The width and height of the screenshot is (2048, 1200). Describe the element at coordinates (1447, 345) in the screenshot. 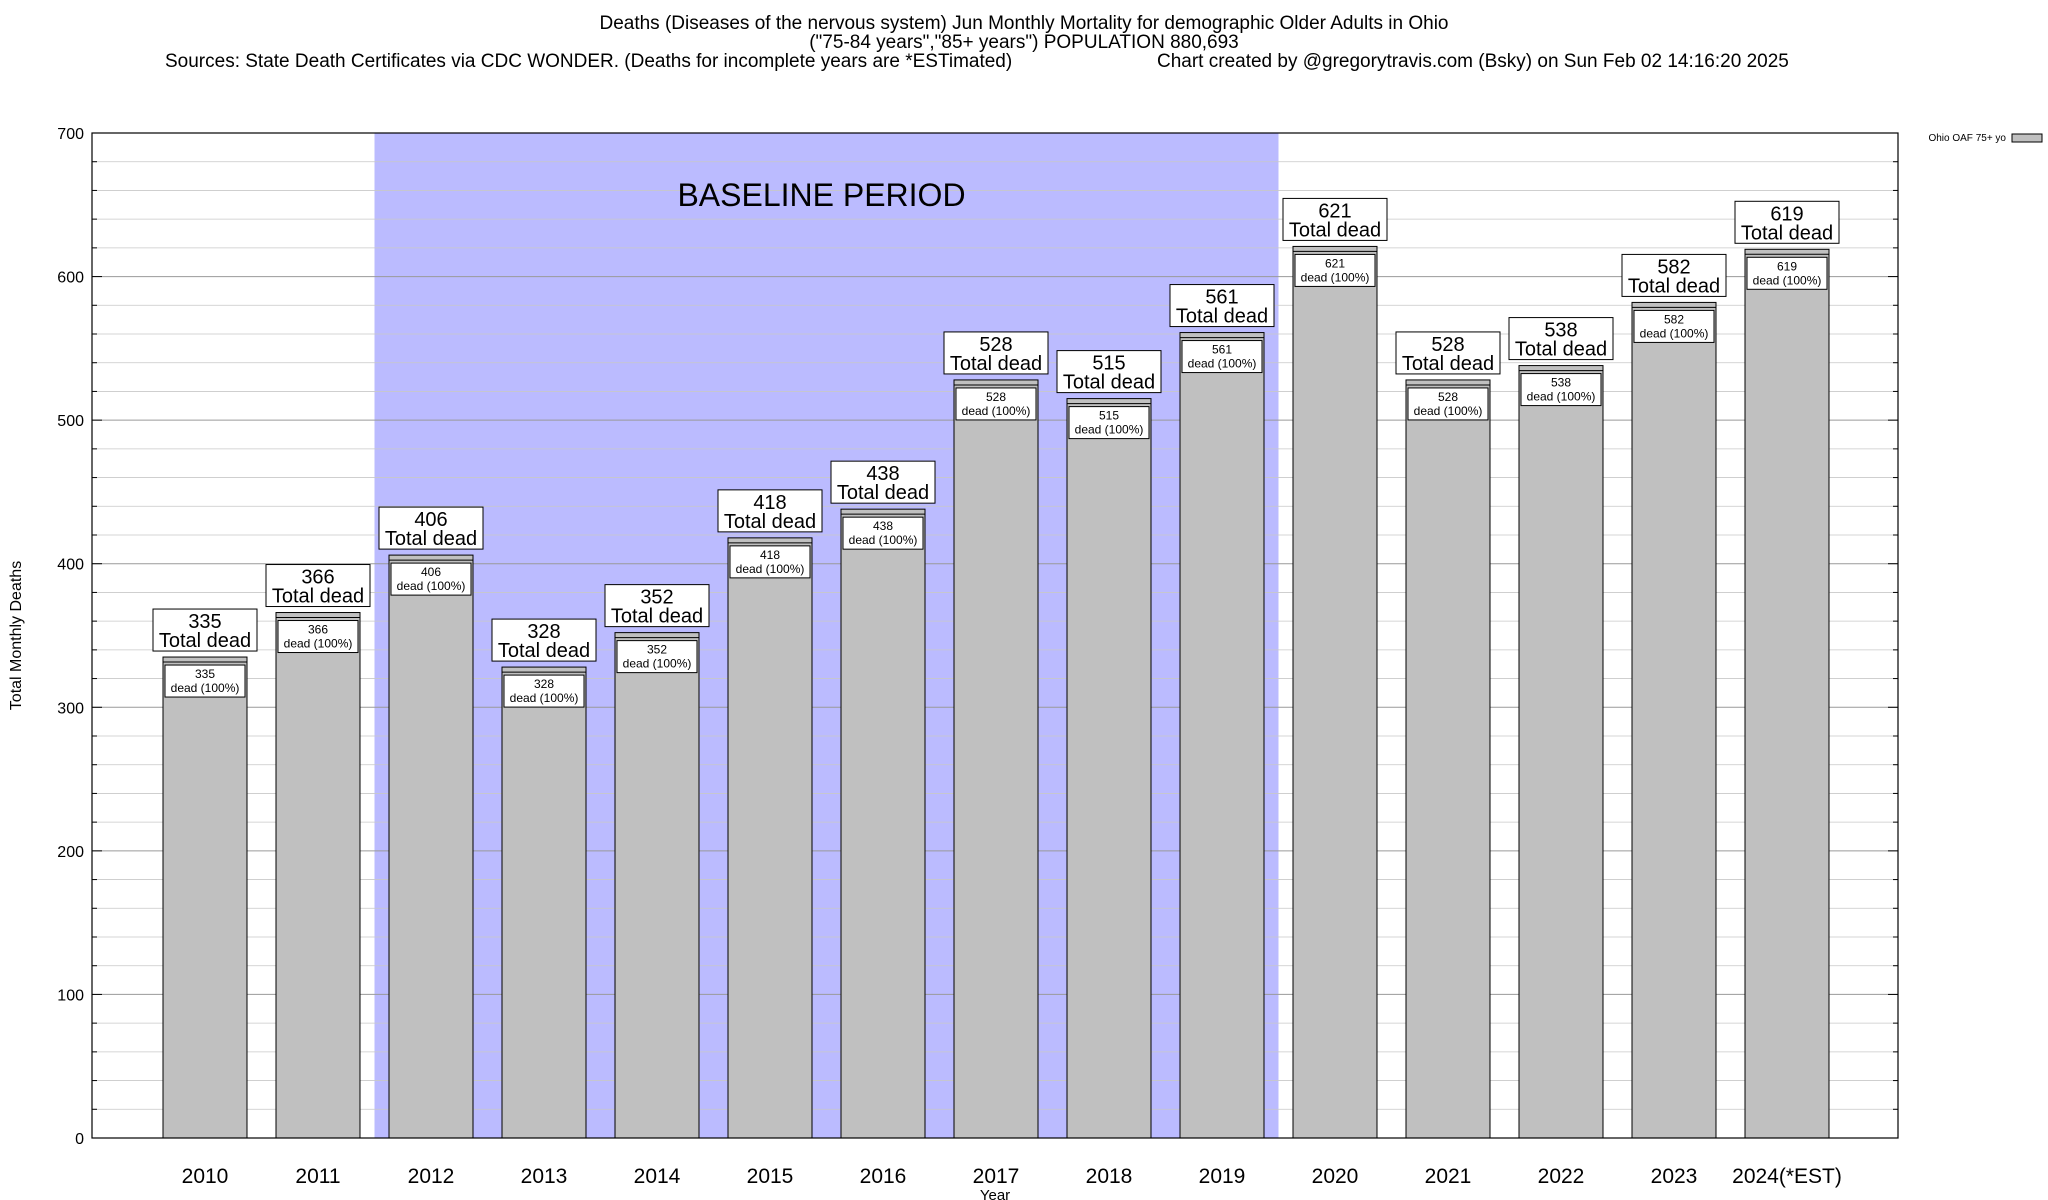

I see `bar-total-value: 528` at that location.